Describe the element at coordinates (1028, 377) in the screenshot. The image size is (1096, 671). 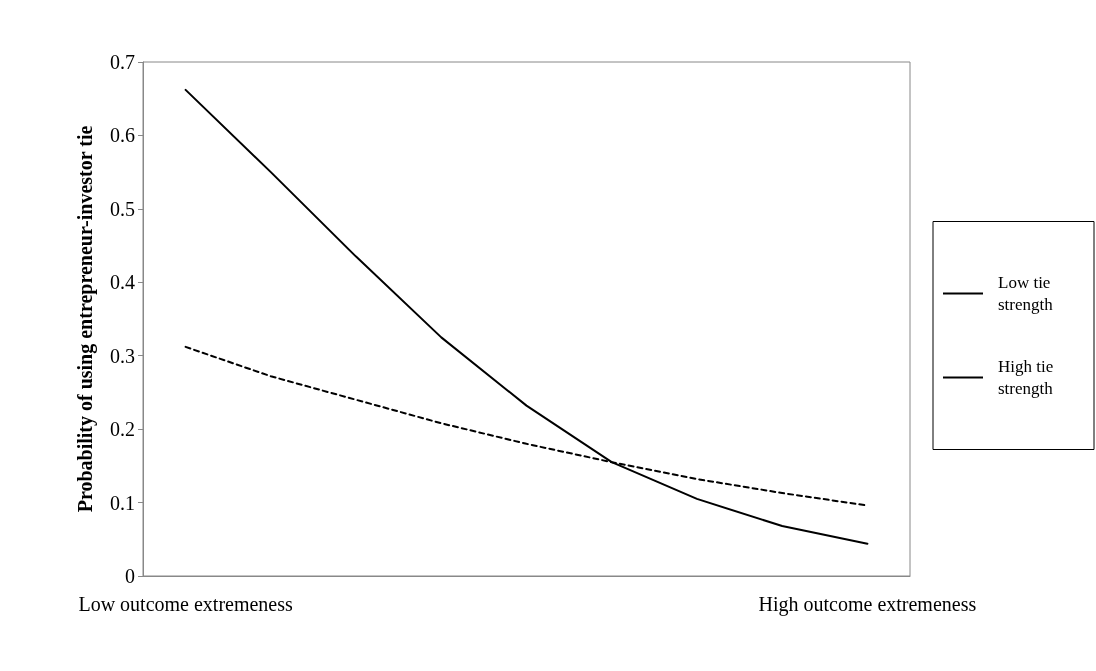
I see `legend-label: High tie strength` at that location.